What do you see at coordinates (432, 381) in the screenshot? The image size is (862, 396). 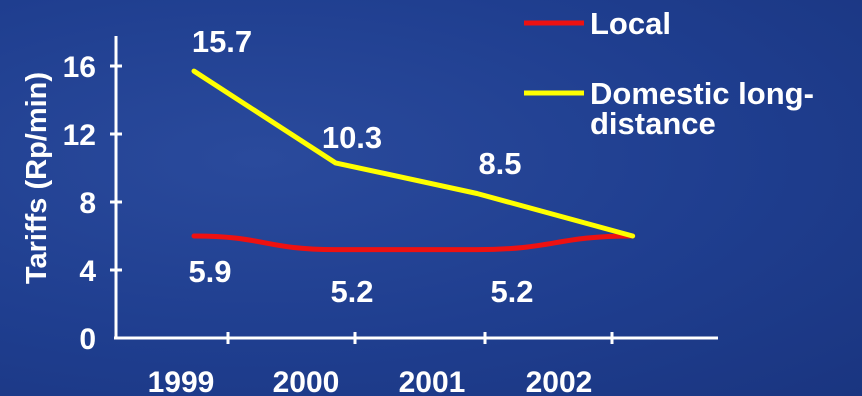 I see `x-tick-label: 2001` at bounding box center [432, 381].